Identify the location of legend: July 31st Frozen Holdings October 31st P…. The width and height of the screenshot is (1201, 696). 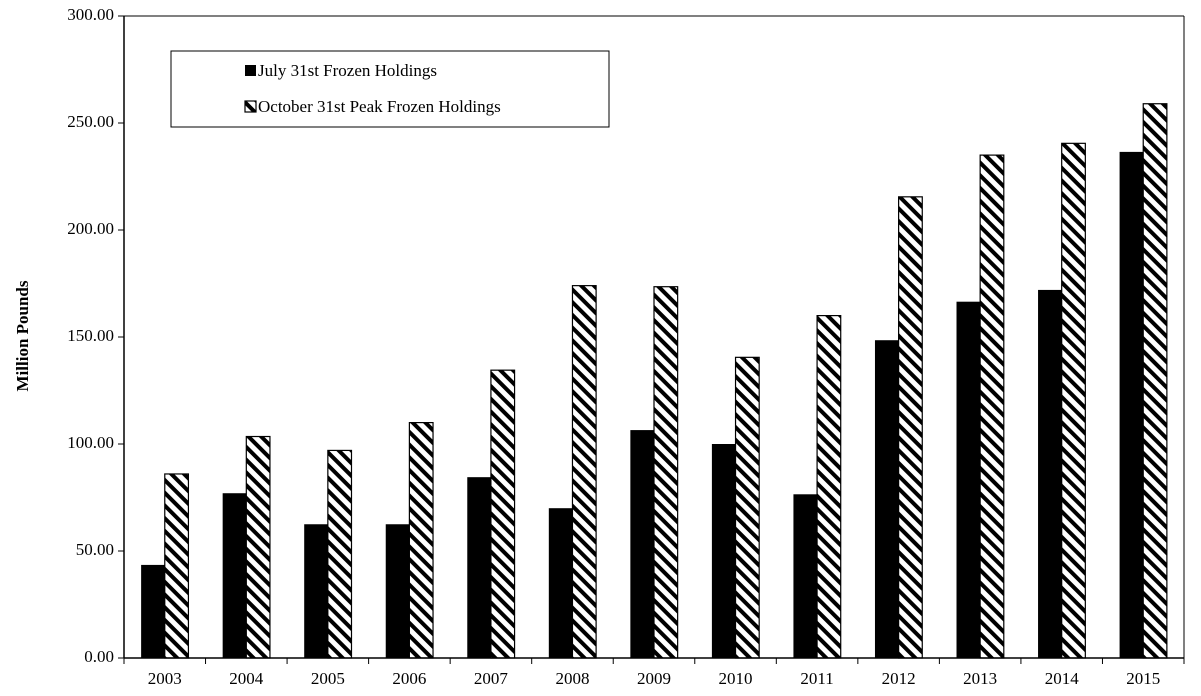
(390, 89).